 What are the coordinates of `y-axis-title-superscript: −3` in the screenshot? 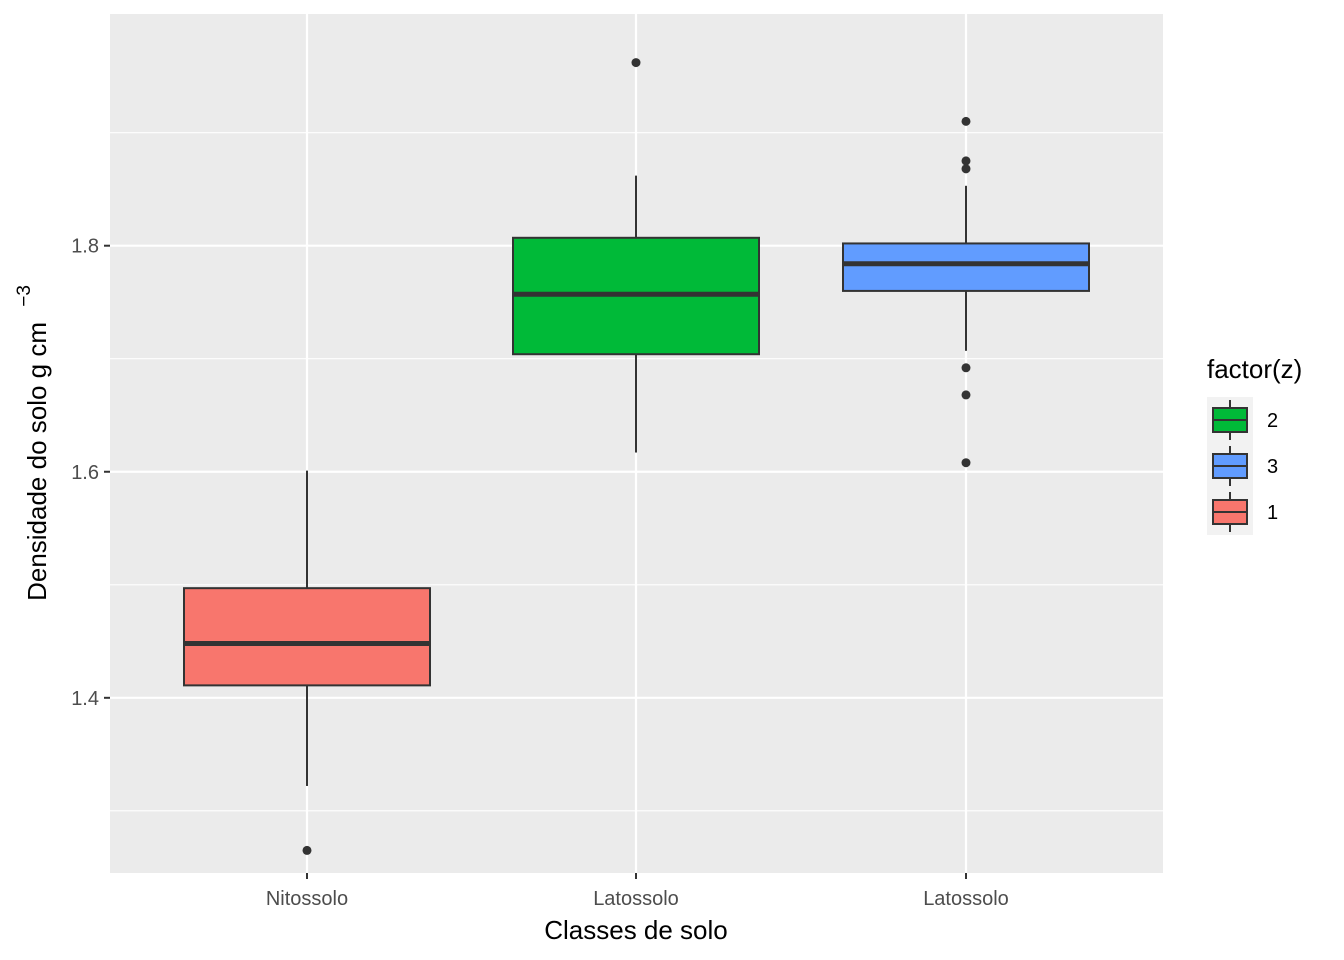 It's located at (24, 296).